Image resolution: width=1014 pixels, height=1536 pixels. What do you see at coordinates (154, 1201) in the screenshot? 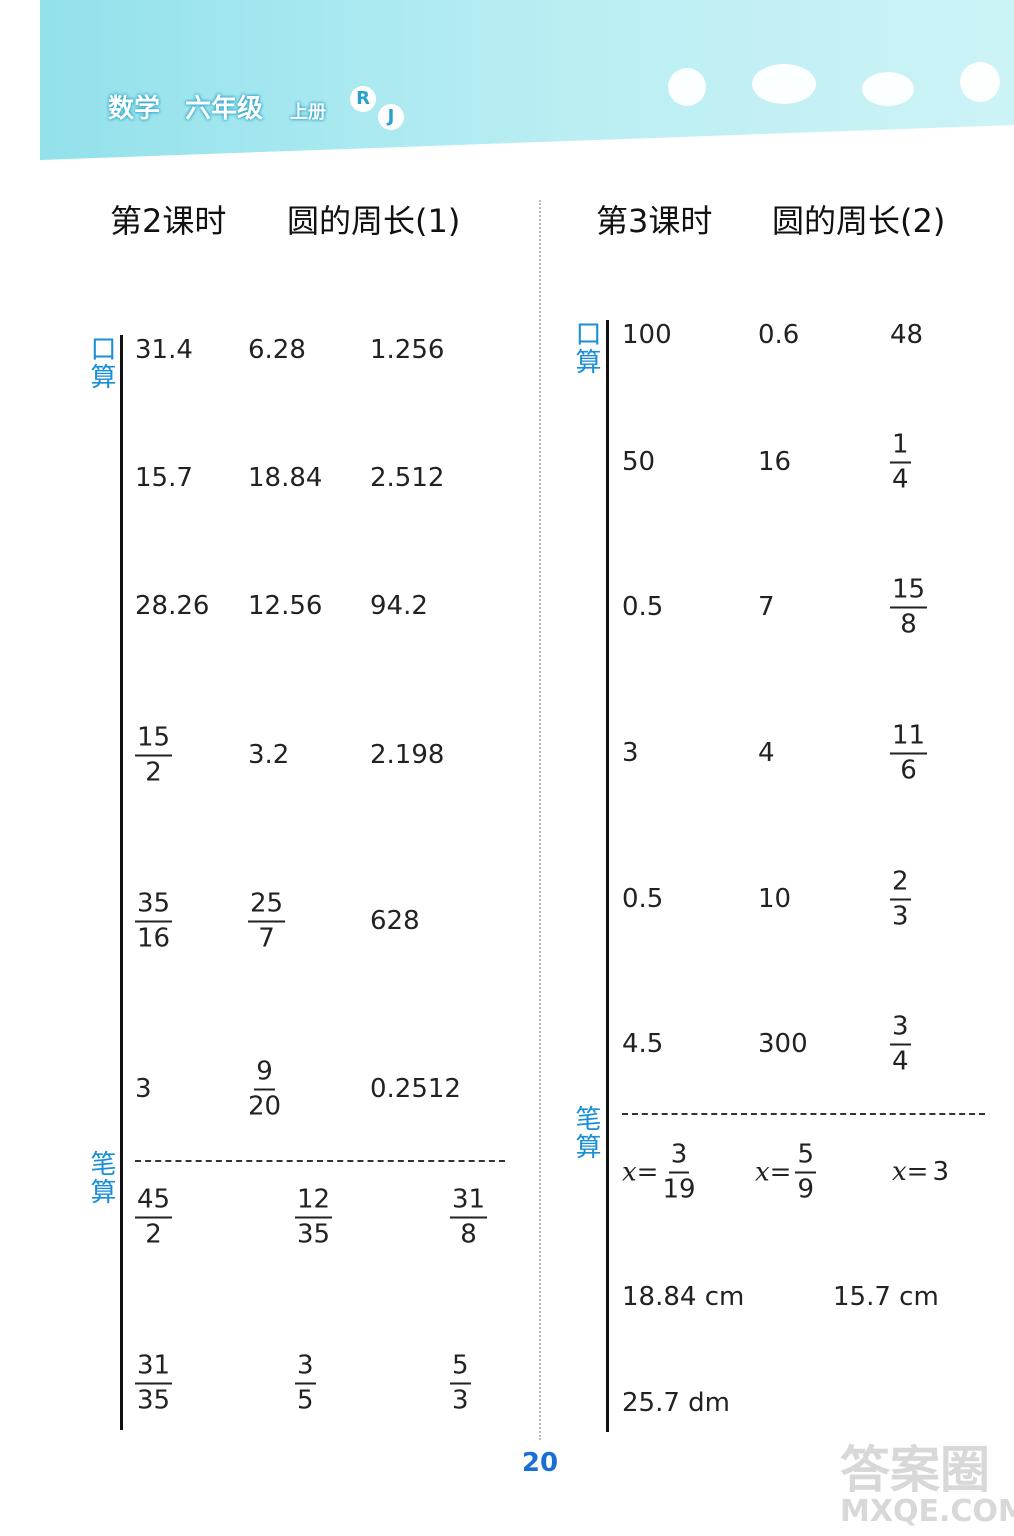
I see `numerator: 45` at bounding box center [154, 1201].